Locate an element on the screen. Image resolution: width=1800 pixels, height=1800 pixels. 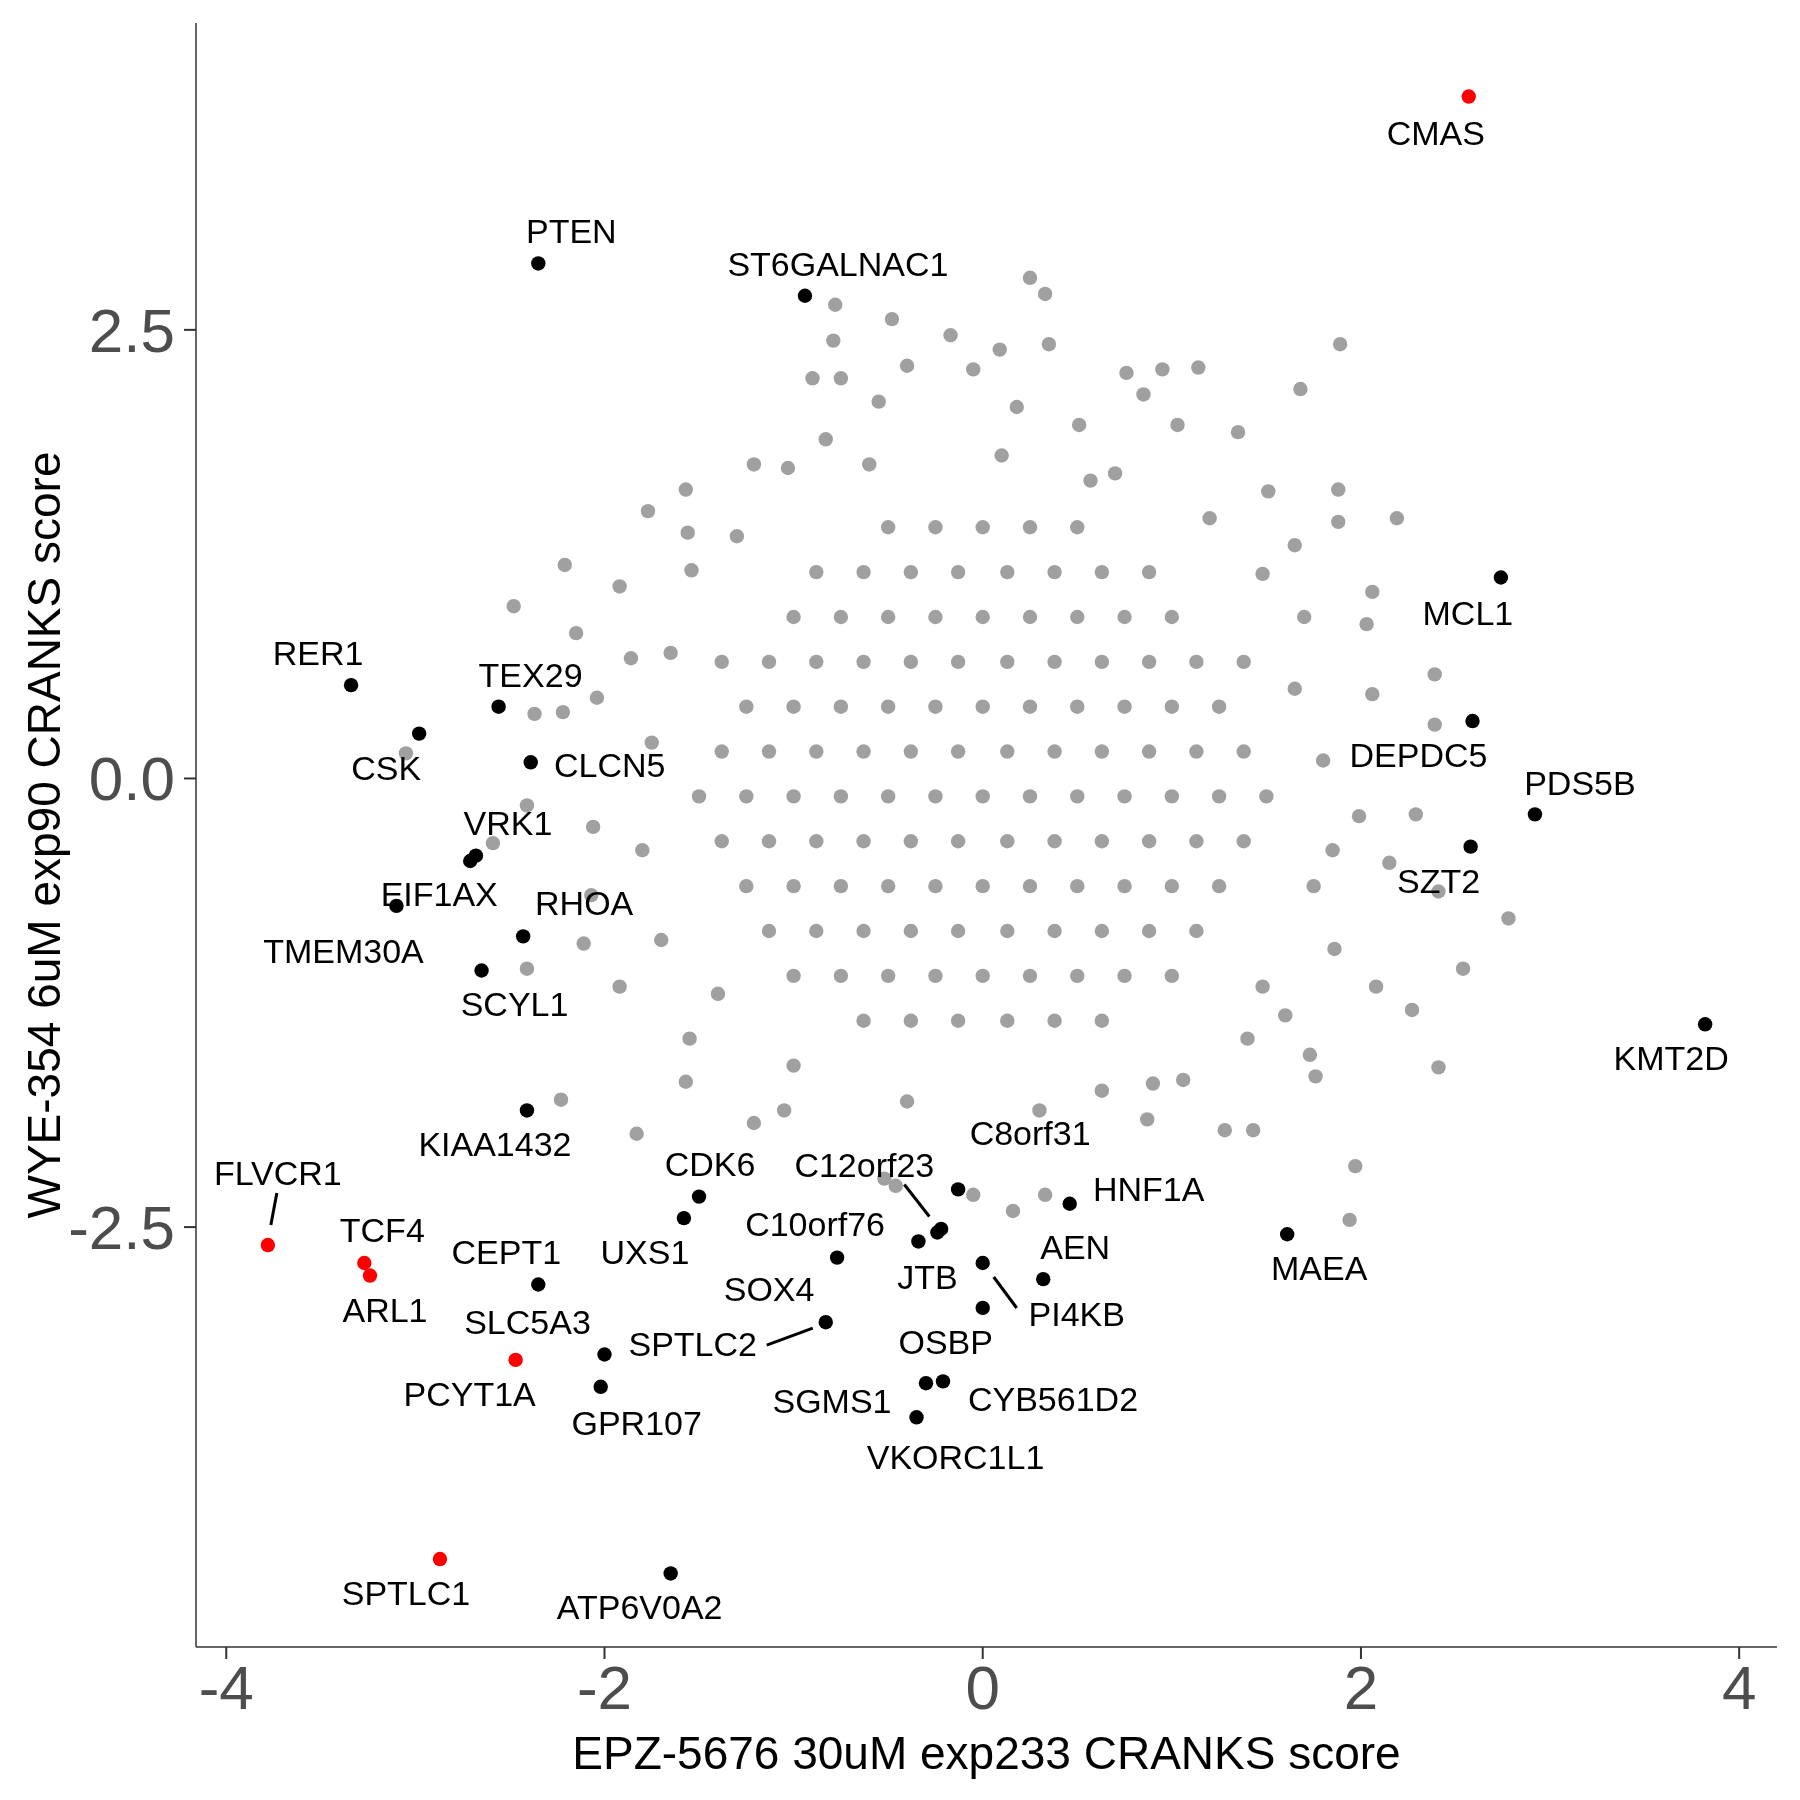
annotation: RHOA is located at coordinates (584, 903).